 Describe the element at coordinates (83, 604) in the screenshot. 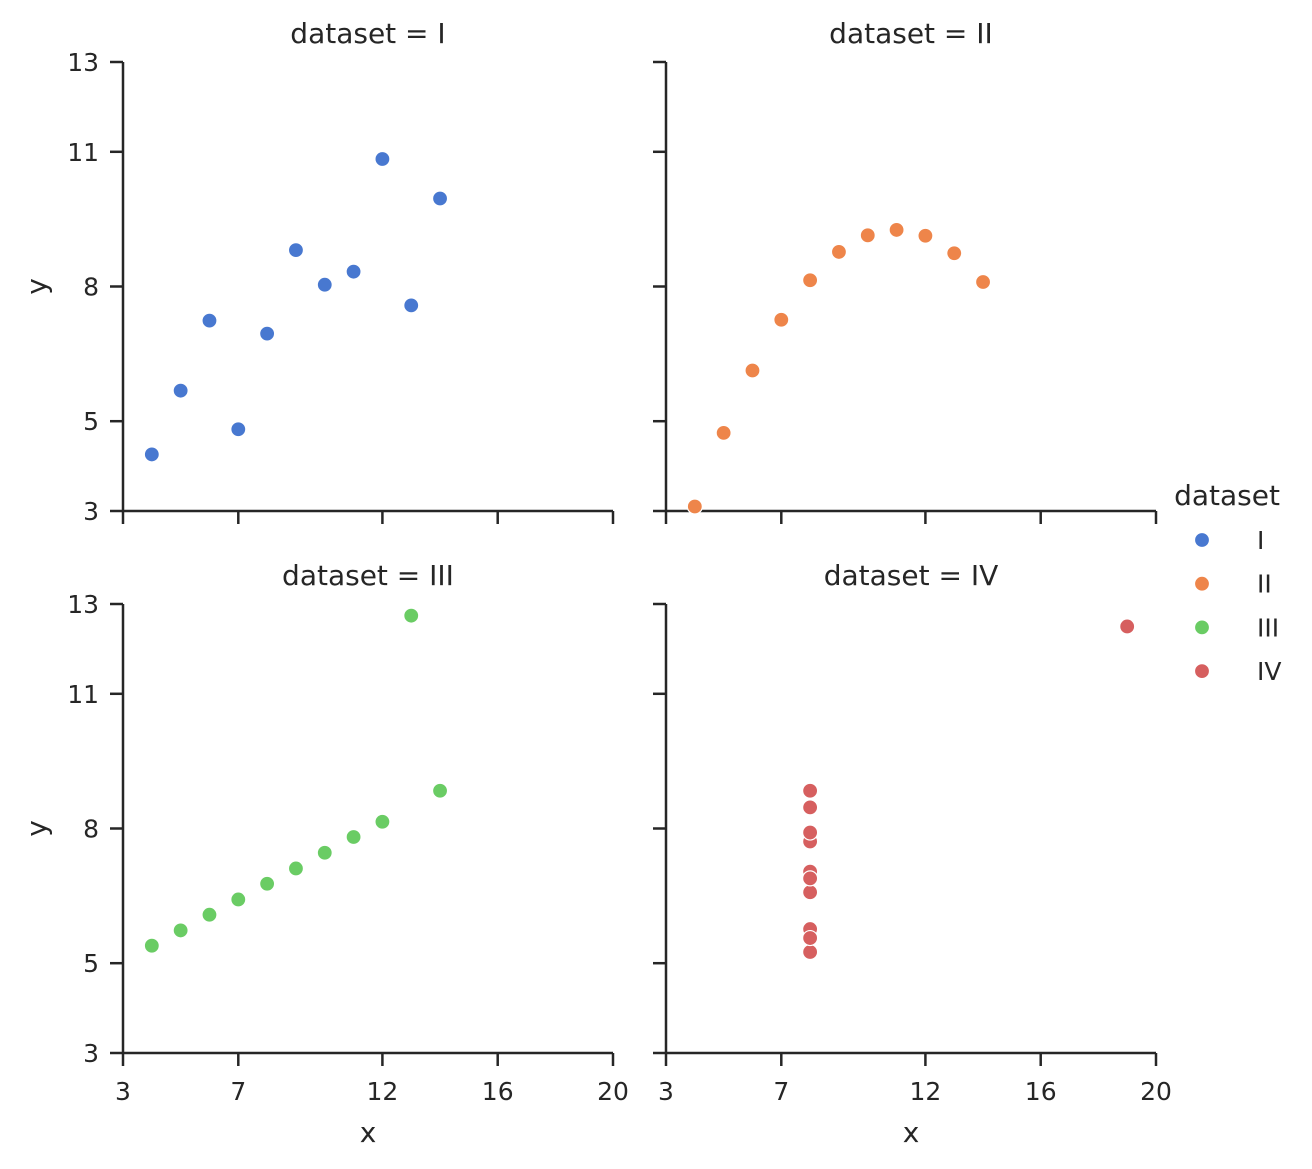

I see `panel-3-y-tick-label: 13` at that location.